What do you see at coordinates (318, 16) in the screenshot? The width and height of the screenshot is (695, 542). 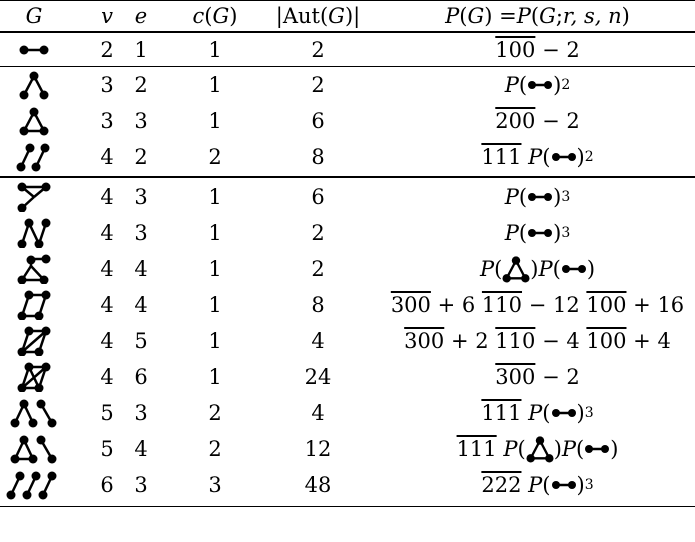 I see `header-aut: |Aut(G)|` at bounding box center [318, 16].